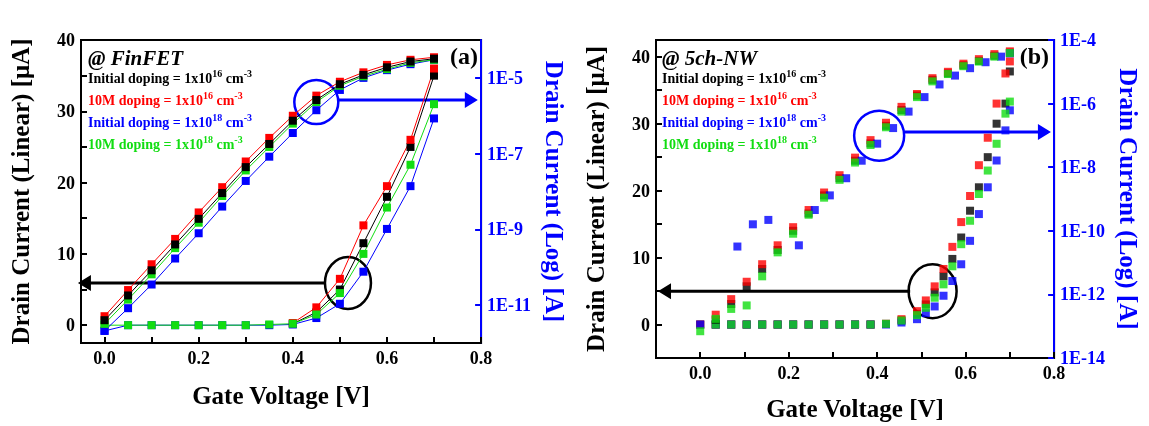 Image resolution: width=1149 pixels, height=426 pixels. Describe the element at coordinates (1078, 40) in the screenshot. I see `y2-tick-label: 1E-4` at that location.